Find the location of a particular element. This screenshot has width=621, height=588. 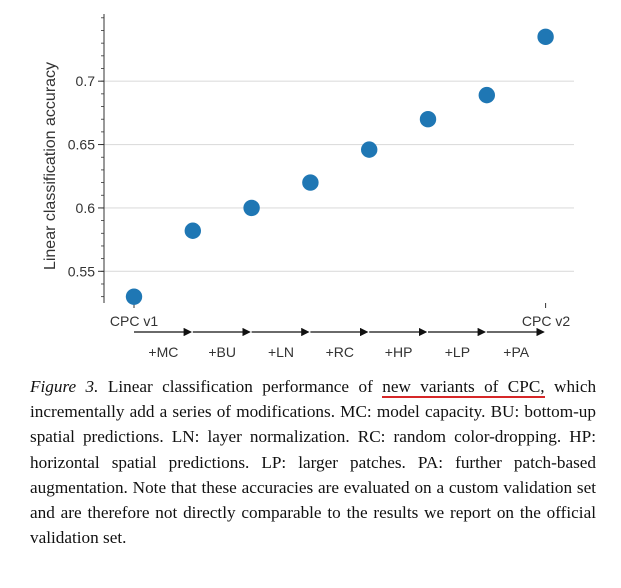

y-tick-label: 0.6 is located at coordinates (86, 208).